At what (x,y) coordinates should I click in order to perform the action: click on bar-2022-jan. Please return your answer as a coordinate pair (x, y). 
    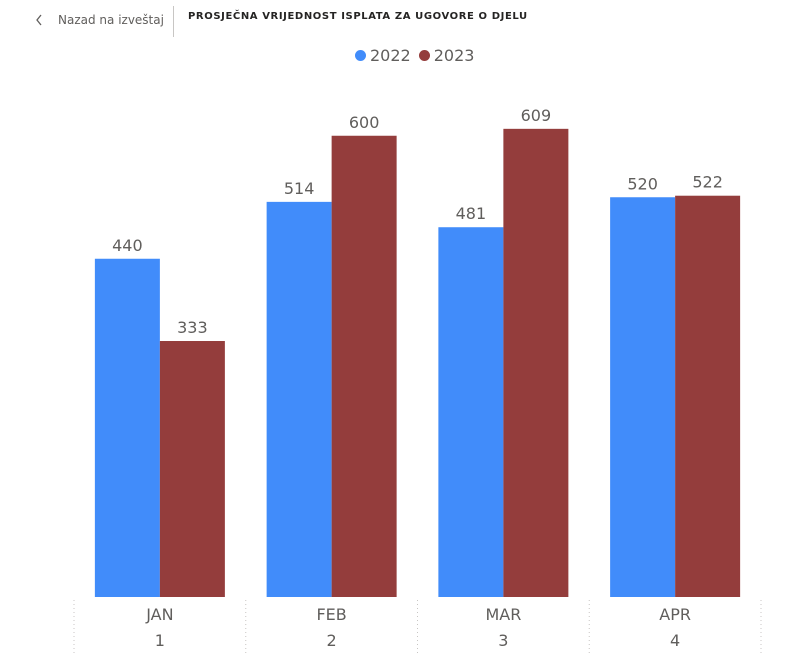
    Looking at the image, I should click on (127, 427).